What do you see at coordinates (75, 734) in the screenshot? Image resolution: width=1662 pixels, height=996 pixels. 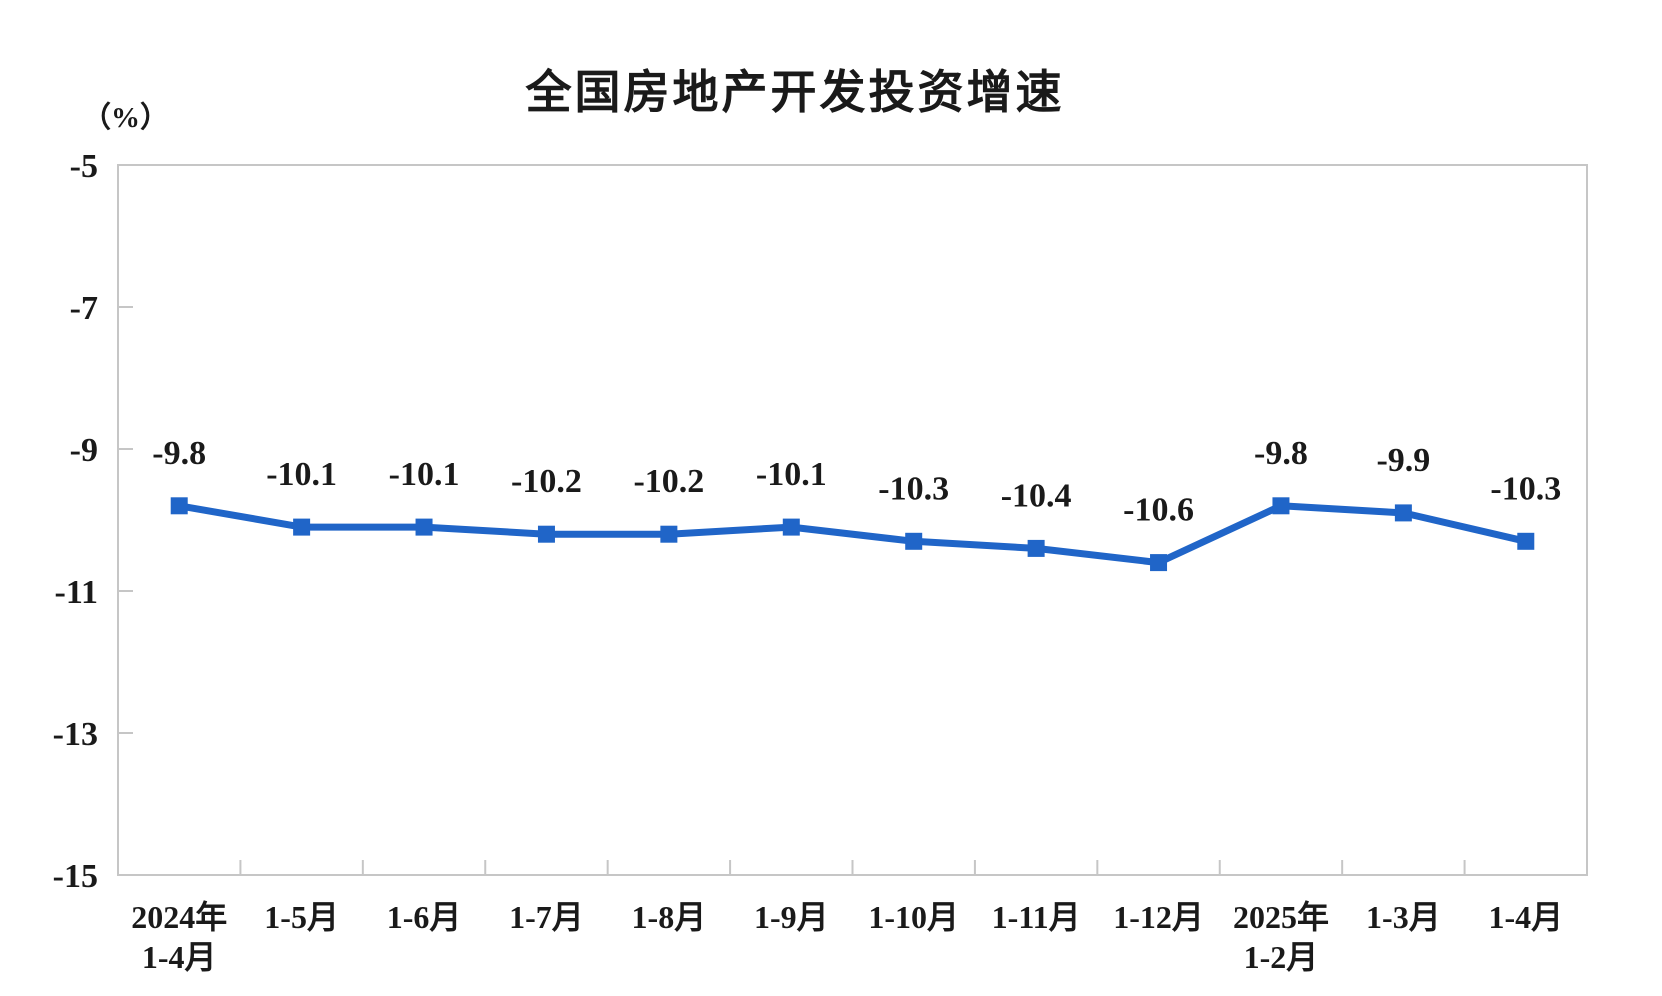 I see `y-axis-tick-label: -13` at bounding box center [75, 734].